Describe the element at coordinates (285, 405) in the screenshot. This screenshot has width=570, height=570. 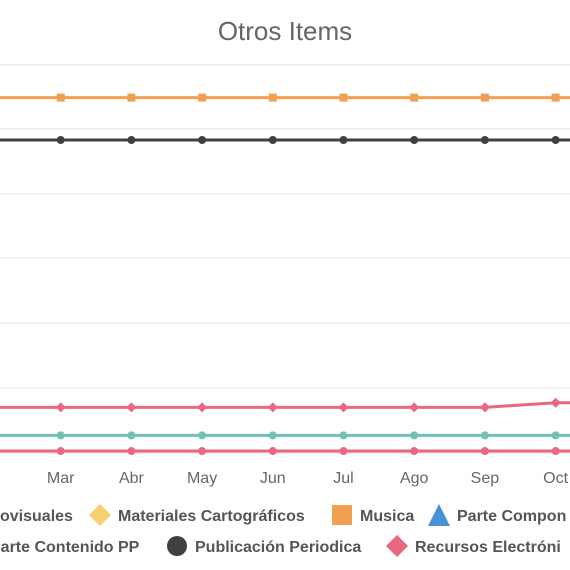
I see `series-line` at that location.